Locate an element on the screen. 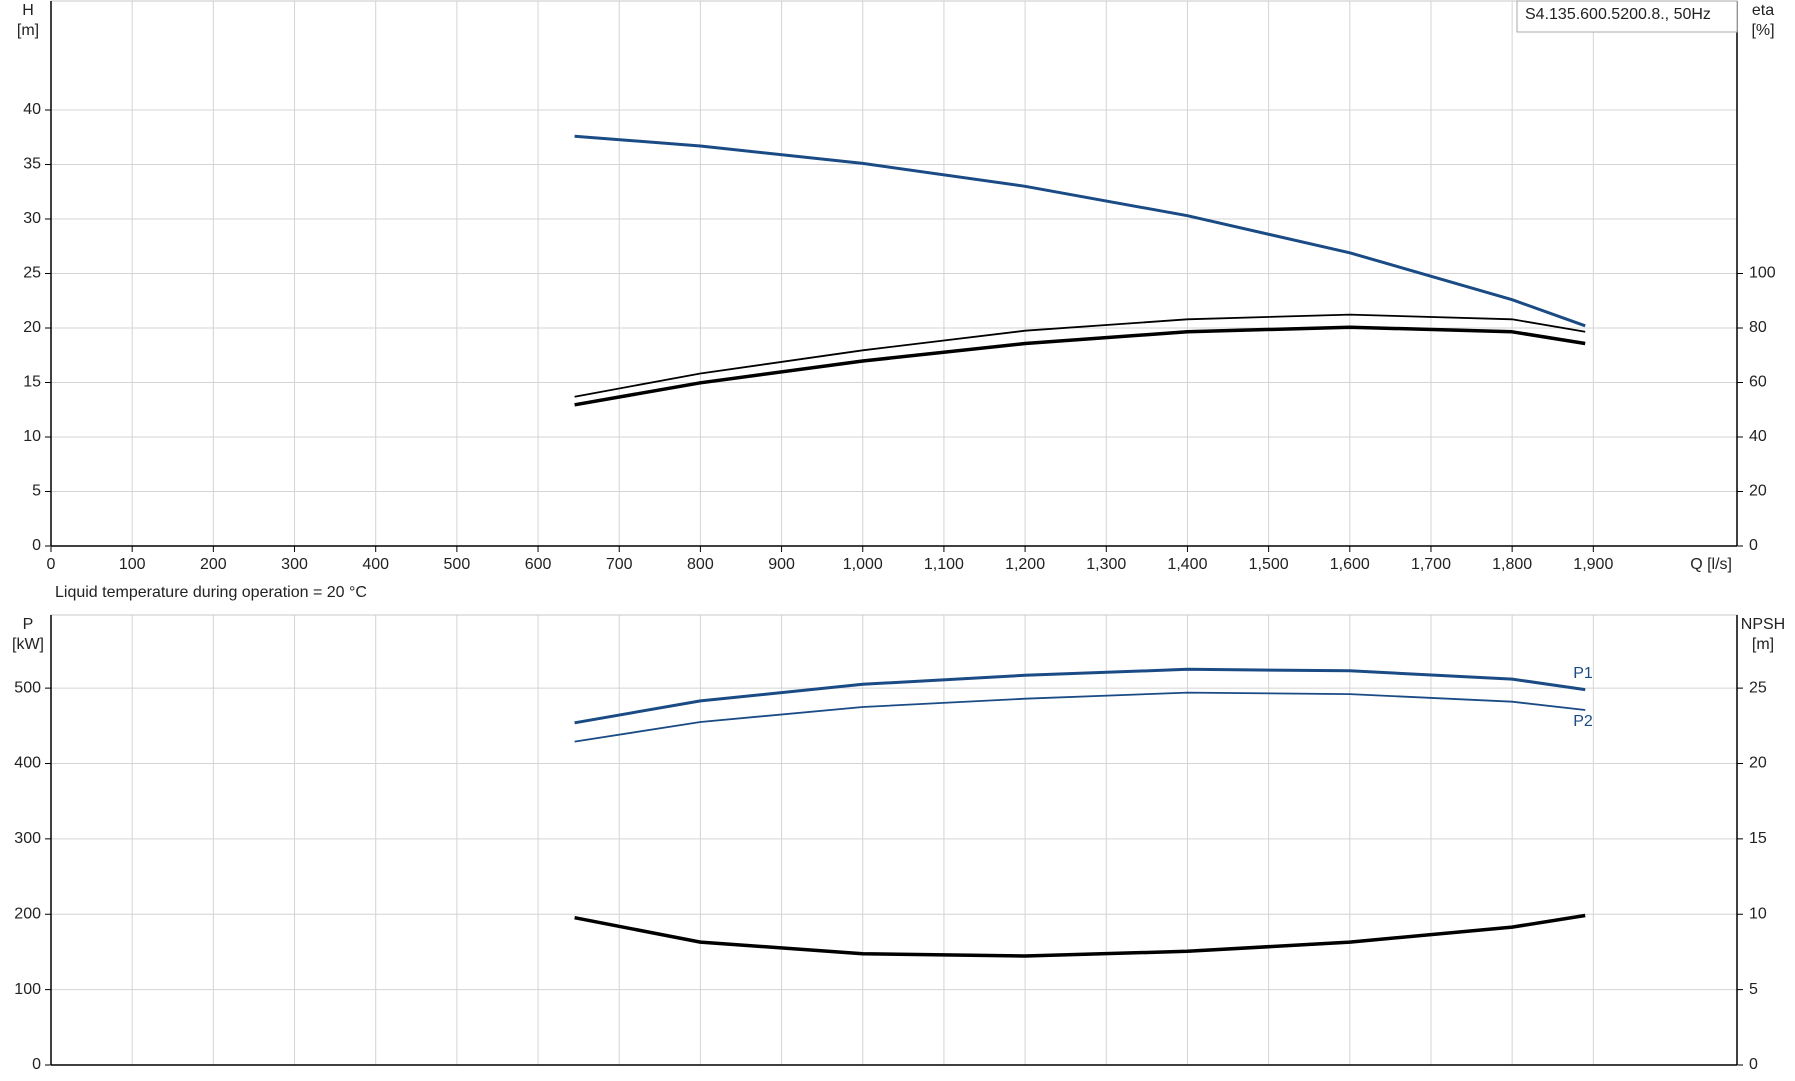 This screenshot has height=1081, width=1795. x-tick-label: 1,800 is located at coordinates (1512, 564).